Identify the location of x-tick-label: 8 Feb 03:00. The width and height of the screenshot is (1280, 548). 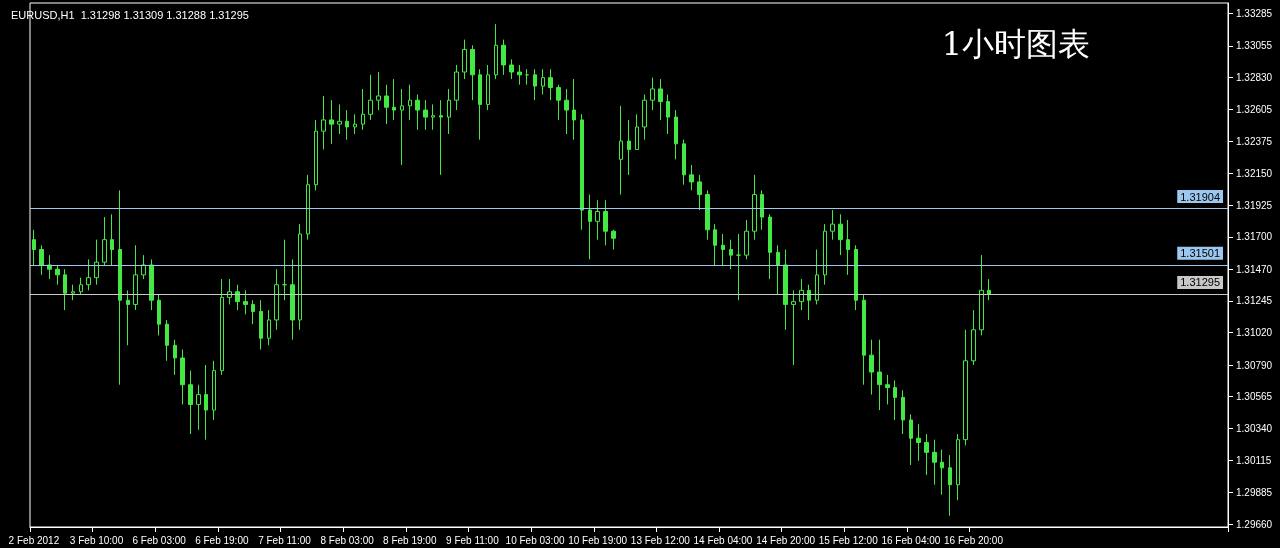
(347, 540).